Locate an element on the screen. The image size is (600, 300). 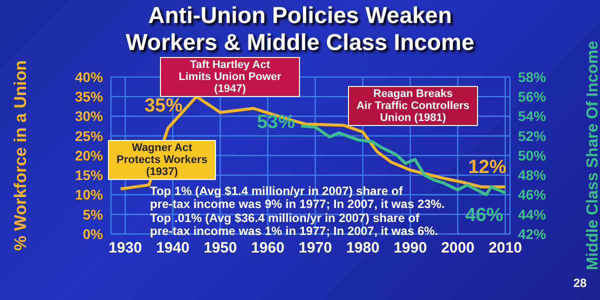
y2-tick-label: 42% is located at coordinates (532, 234).